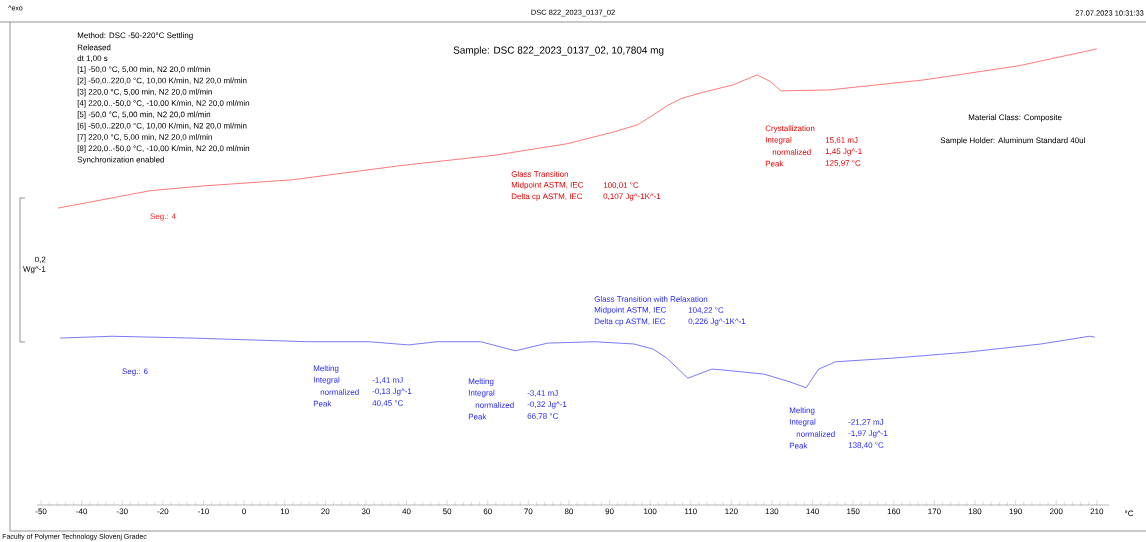  I want to click on chart-title: Sample: DSC 822_2023_0137_02, 10,7804 mg, so click(558, 51).